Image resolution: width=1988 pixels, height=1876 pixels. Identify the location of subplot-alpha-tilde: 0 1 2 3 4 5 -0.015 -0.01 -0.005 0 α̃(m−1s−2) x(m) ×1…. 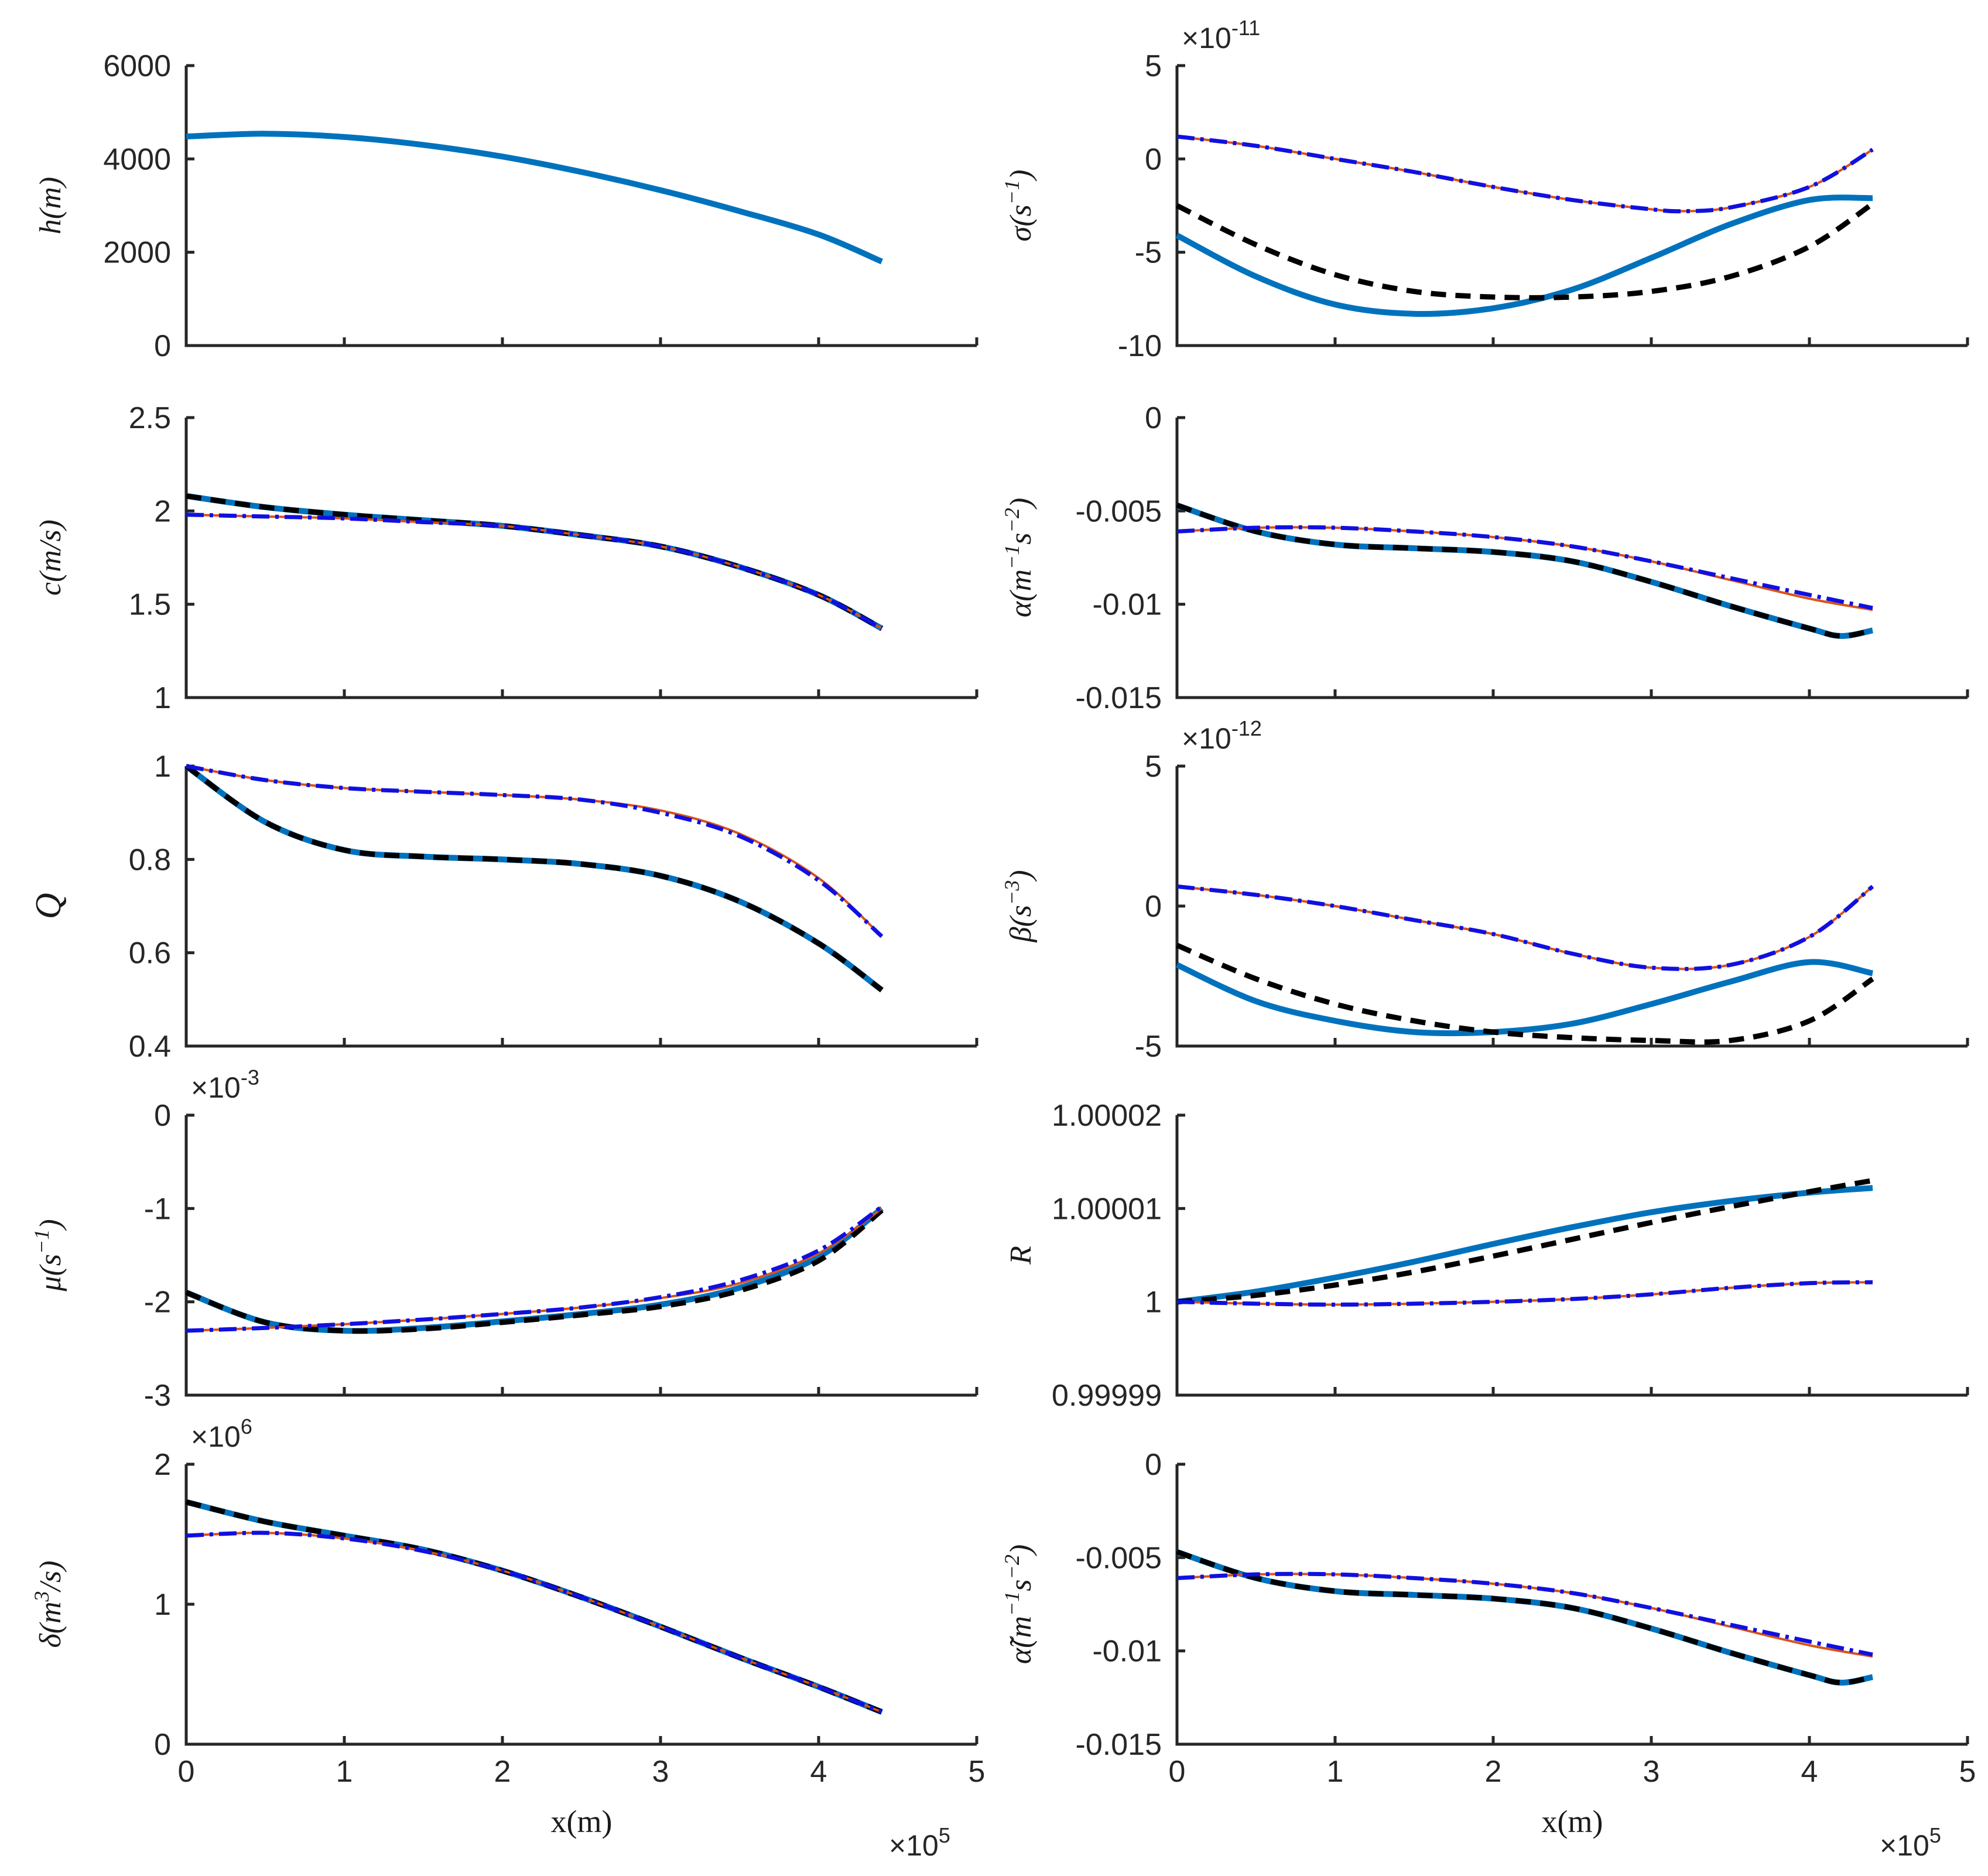
(1488, 1655).